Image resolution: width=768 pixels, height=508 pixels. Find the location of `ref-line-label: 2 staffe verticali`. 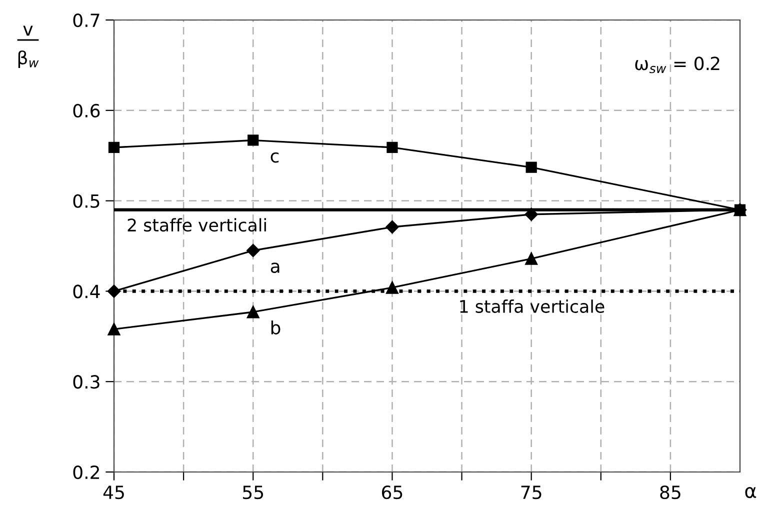

ref-line-label: 2 staffe verticali is located at coordinates (197, 225).